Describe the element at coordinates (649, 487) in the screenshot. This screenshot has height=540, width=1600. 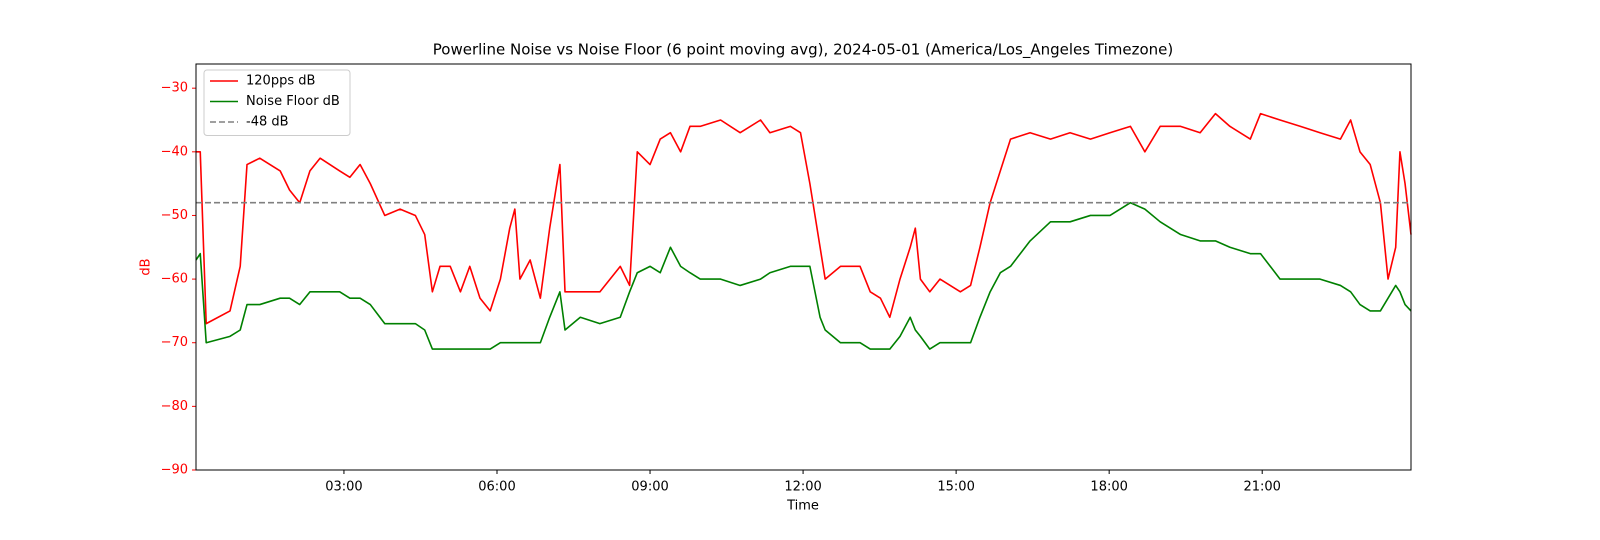
I see `x-tick-label: 09:00` at that location.